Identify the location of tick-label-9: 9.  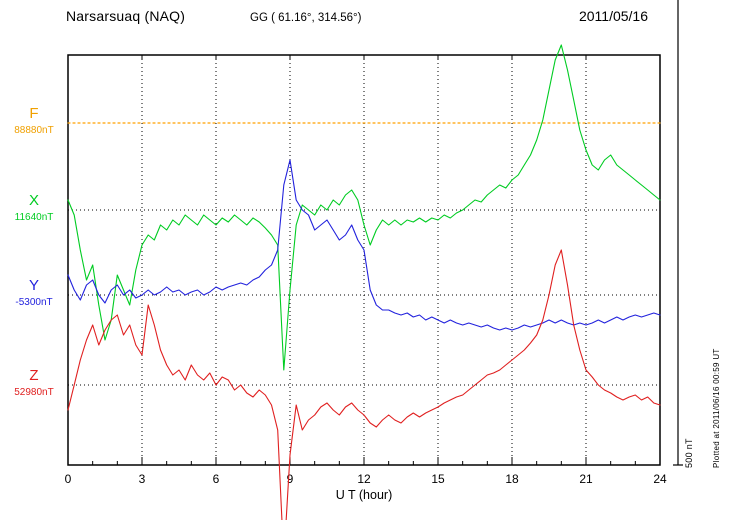
(290, 479).